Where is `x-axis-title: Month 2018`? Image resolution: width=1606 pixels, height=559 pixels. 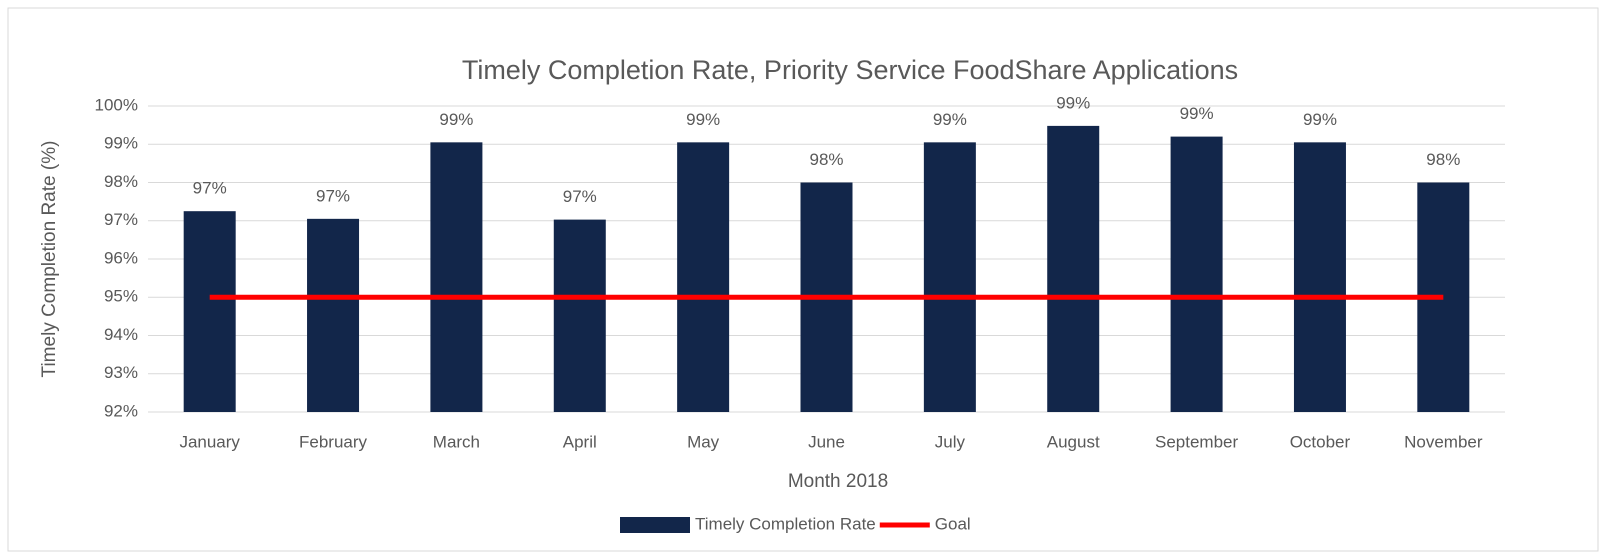 x-axis-title: Month 2018 is located at coordinates (838, 481).